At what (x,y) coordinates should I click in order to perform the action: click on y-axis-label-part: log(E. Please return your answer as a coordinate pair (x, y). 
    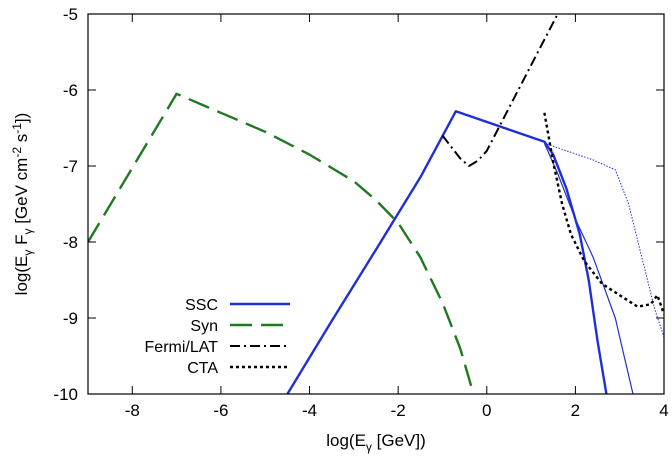
    Looking at the image, I should click on (21, 276).